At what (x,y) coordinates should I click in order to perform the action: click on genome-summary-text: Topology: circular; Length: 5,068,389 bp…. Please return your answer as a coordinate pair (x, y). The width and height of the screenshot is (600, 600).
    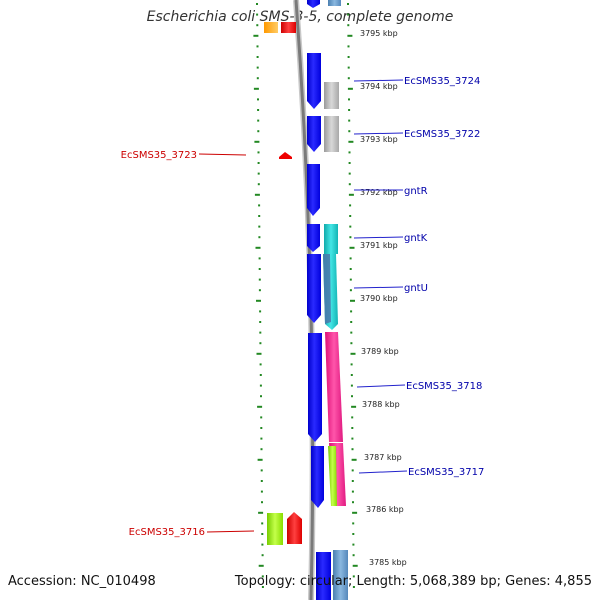
    Looking at the image, I should click on (413, 581).